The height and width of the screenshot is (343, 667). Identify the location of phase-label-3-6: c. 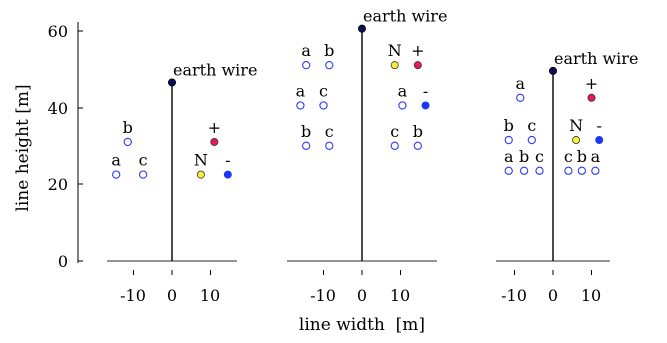
(539, 156).